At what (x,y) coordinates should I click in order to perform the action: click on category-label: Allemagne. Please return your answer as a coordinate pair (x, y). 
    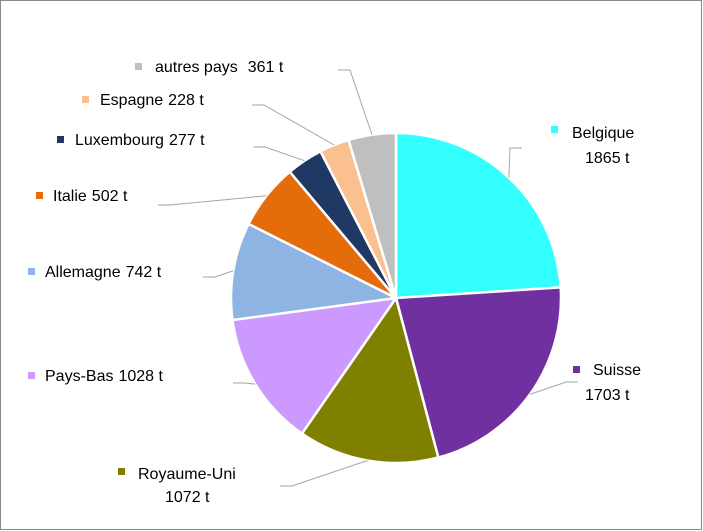
    Looking at the image, I should click on (83, 272).